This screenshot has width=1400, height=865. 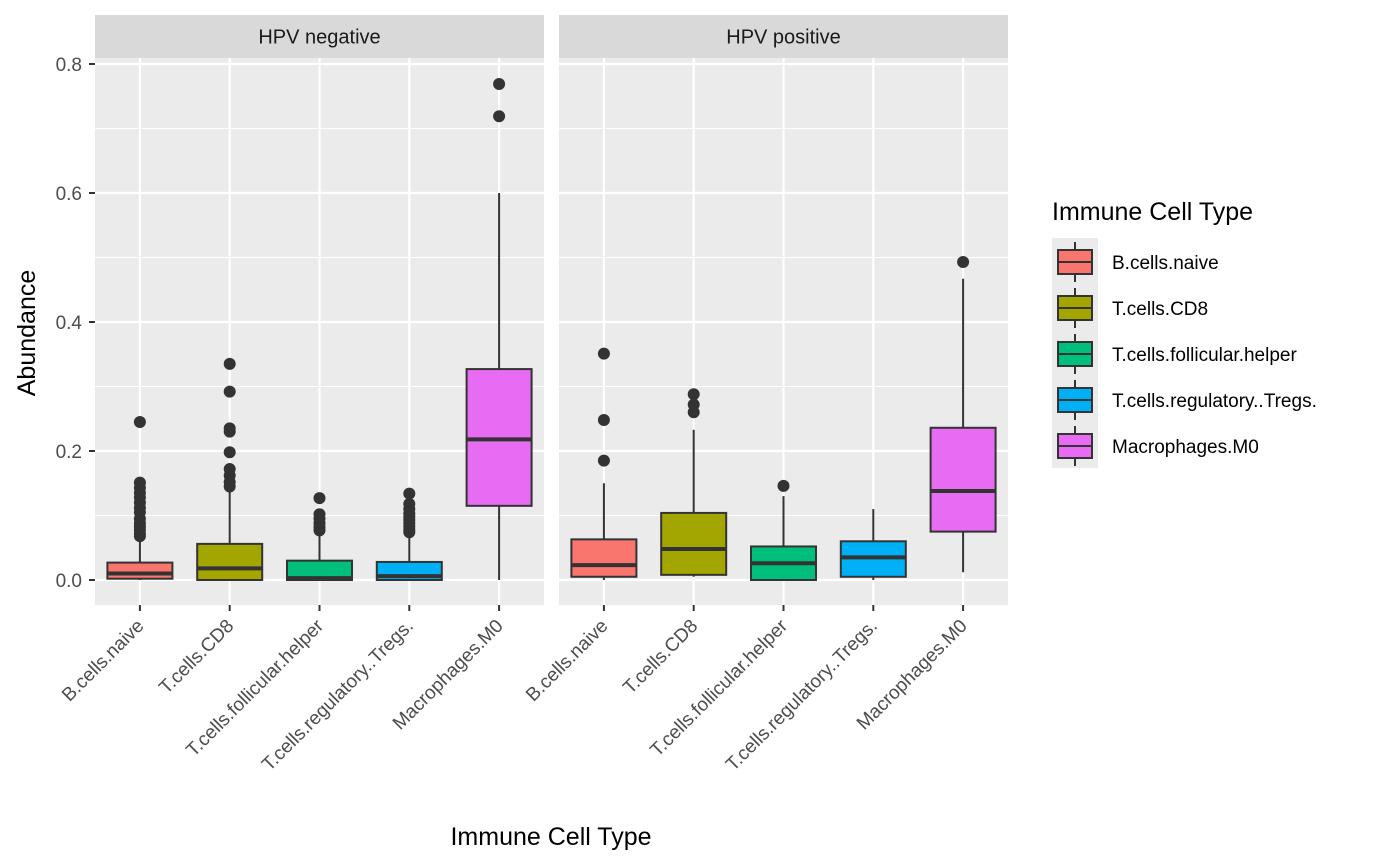 What do you see at coordinates (69, 323) in the screenshot?
I see `y-tick-label: 0.4` at bounding box center [69, 323].